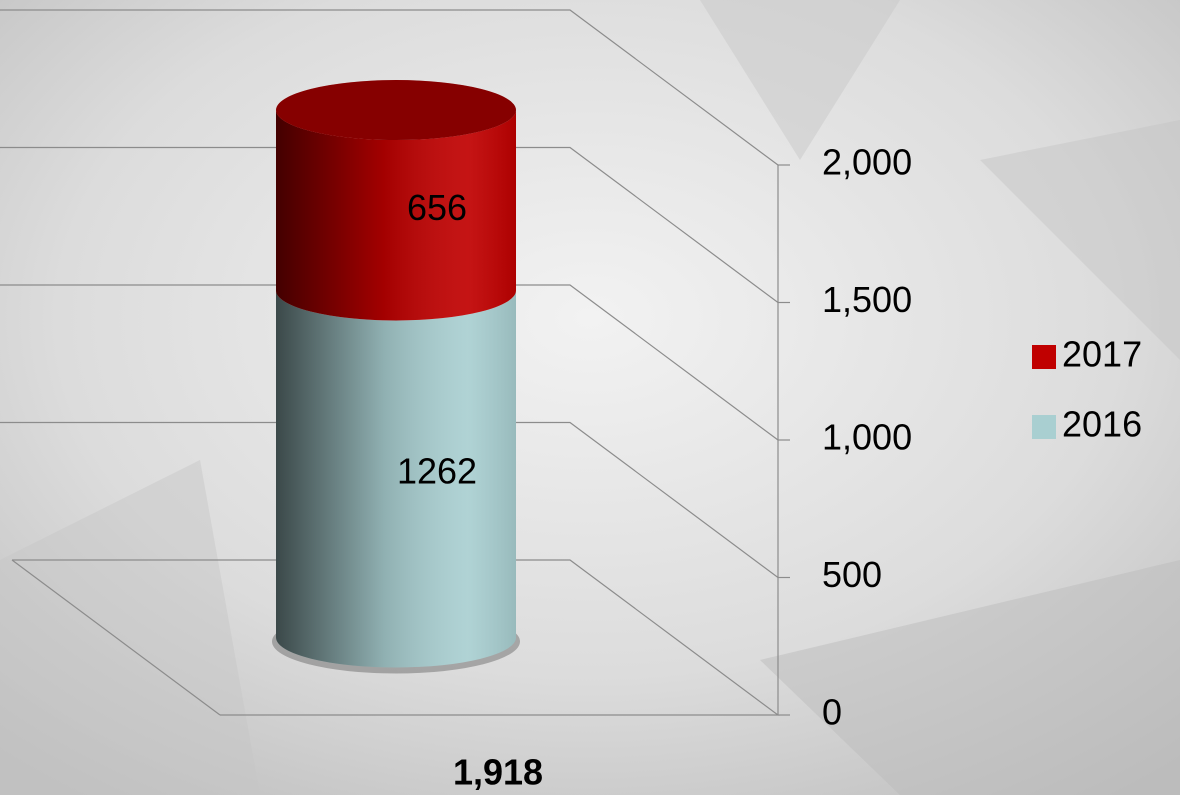 The image size is (1180, 795). I want to click on y-tick-label: 1,500, so click(867, 299).